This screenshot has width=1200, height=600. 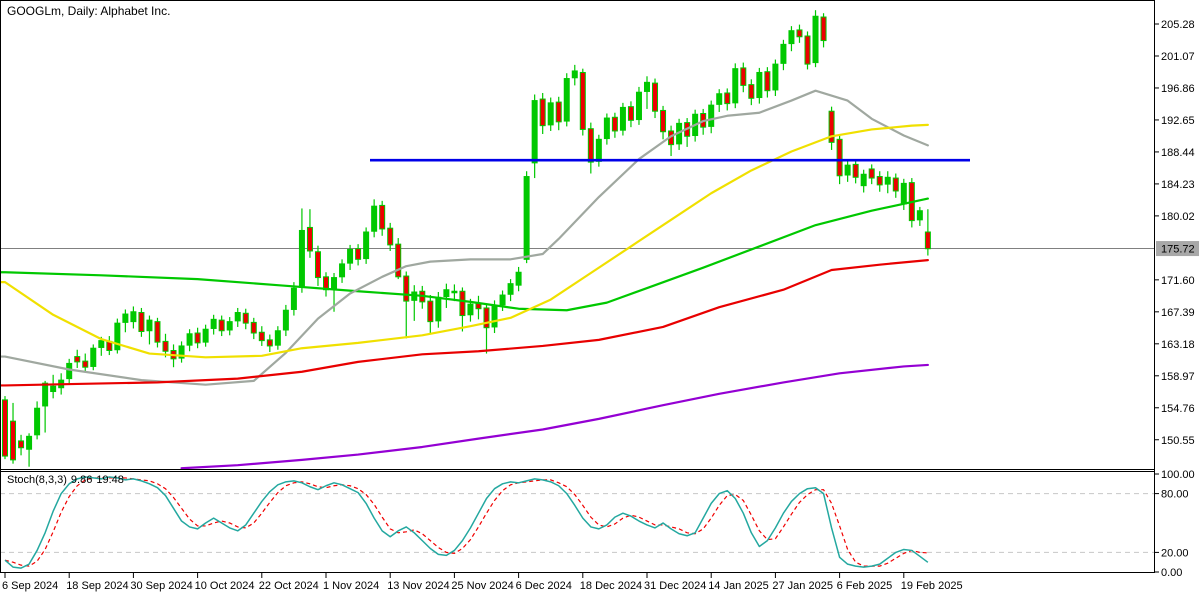 What do you see at coordinates (1178, 57) in the screenshot?
I see `axis-label: 201.07` at bounding box center [1178, 57].